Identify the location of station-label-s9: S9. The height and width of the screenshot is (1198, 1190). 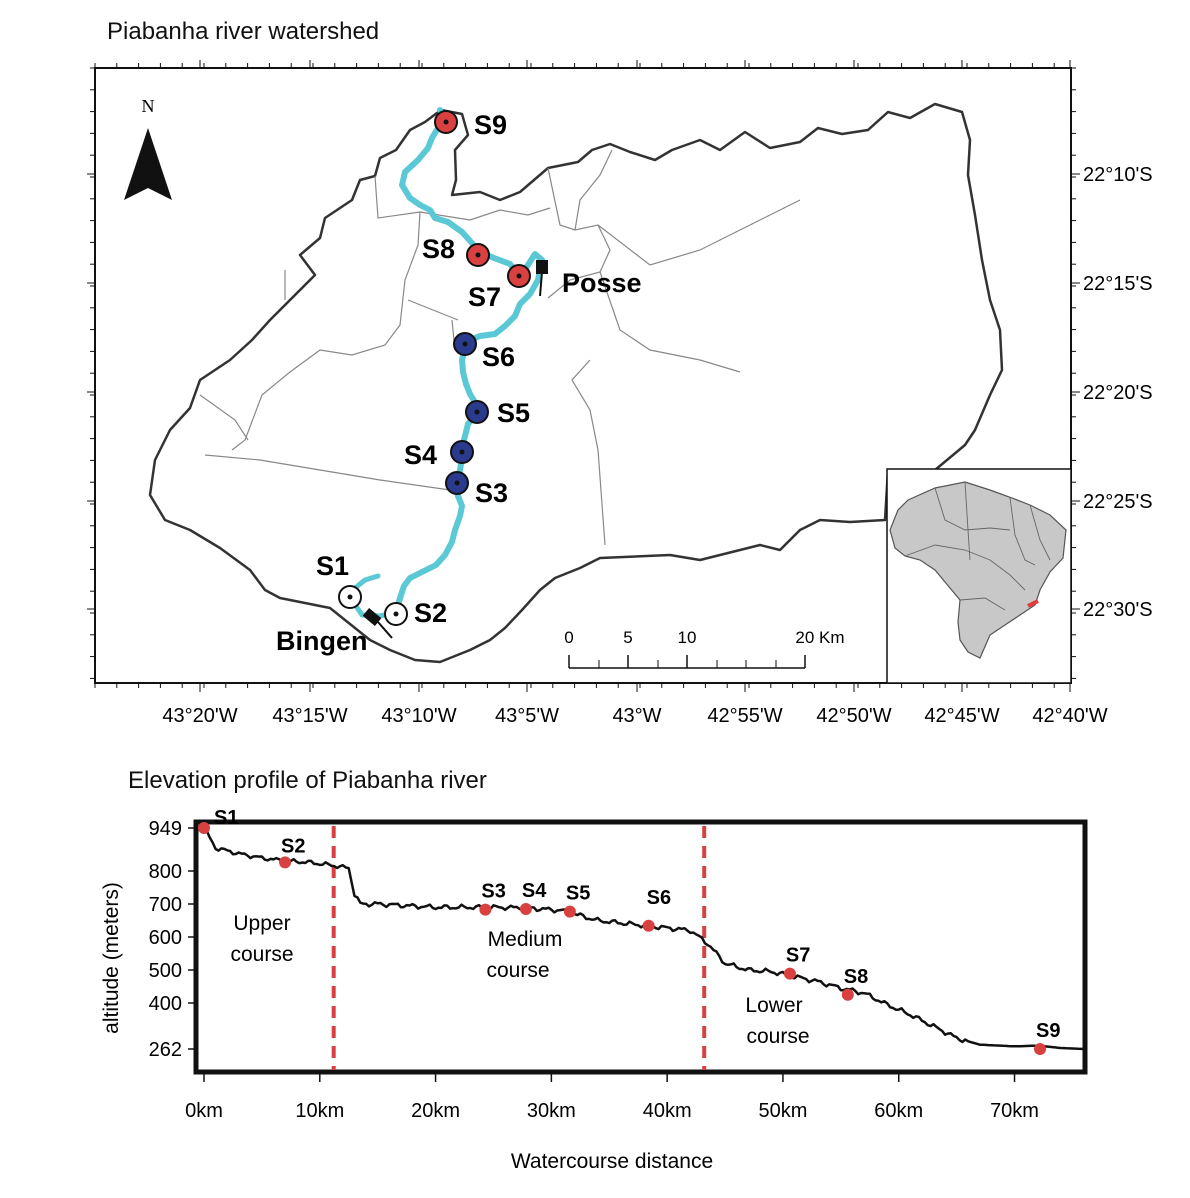
(490, 125).